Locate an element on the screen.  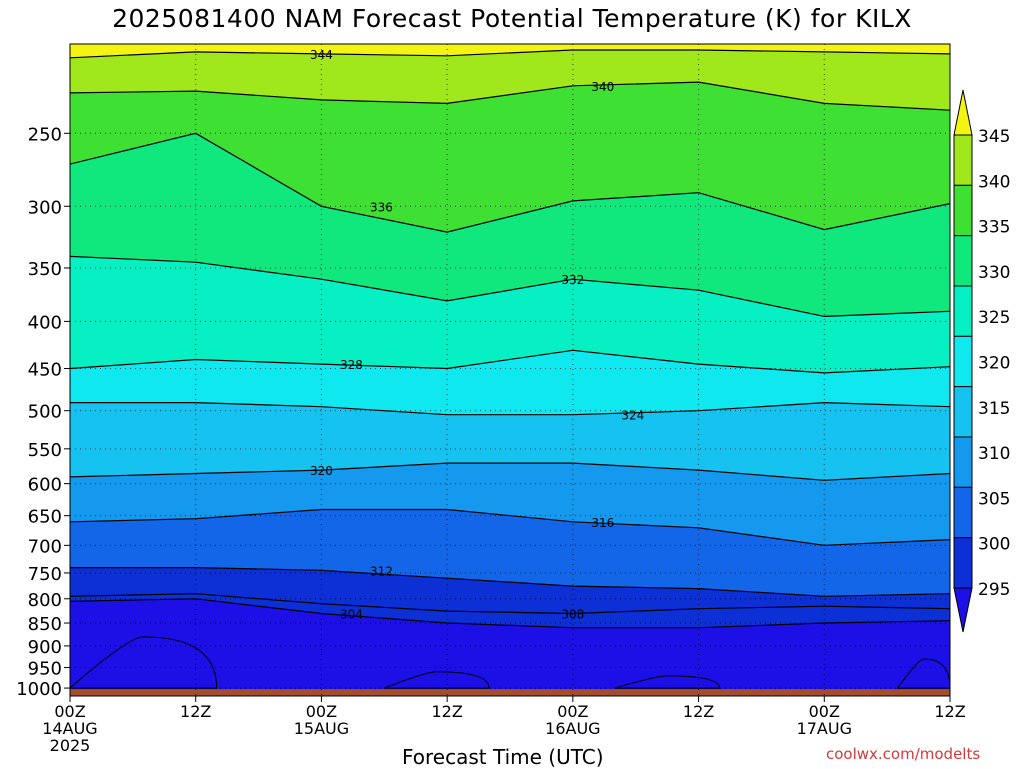
contour-label-336: 336 is located at coordinates (381, 207).